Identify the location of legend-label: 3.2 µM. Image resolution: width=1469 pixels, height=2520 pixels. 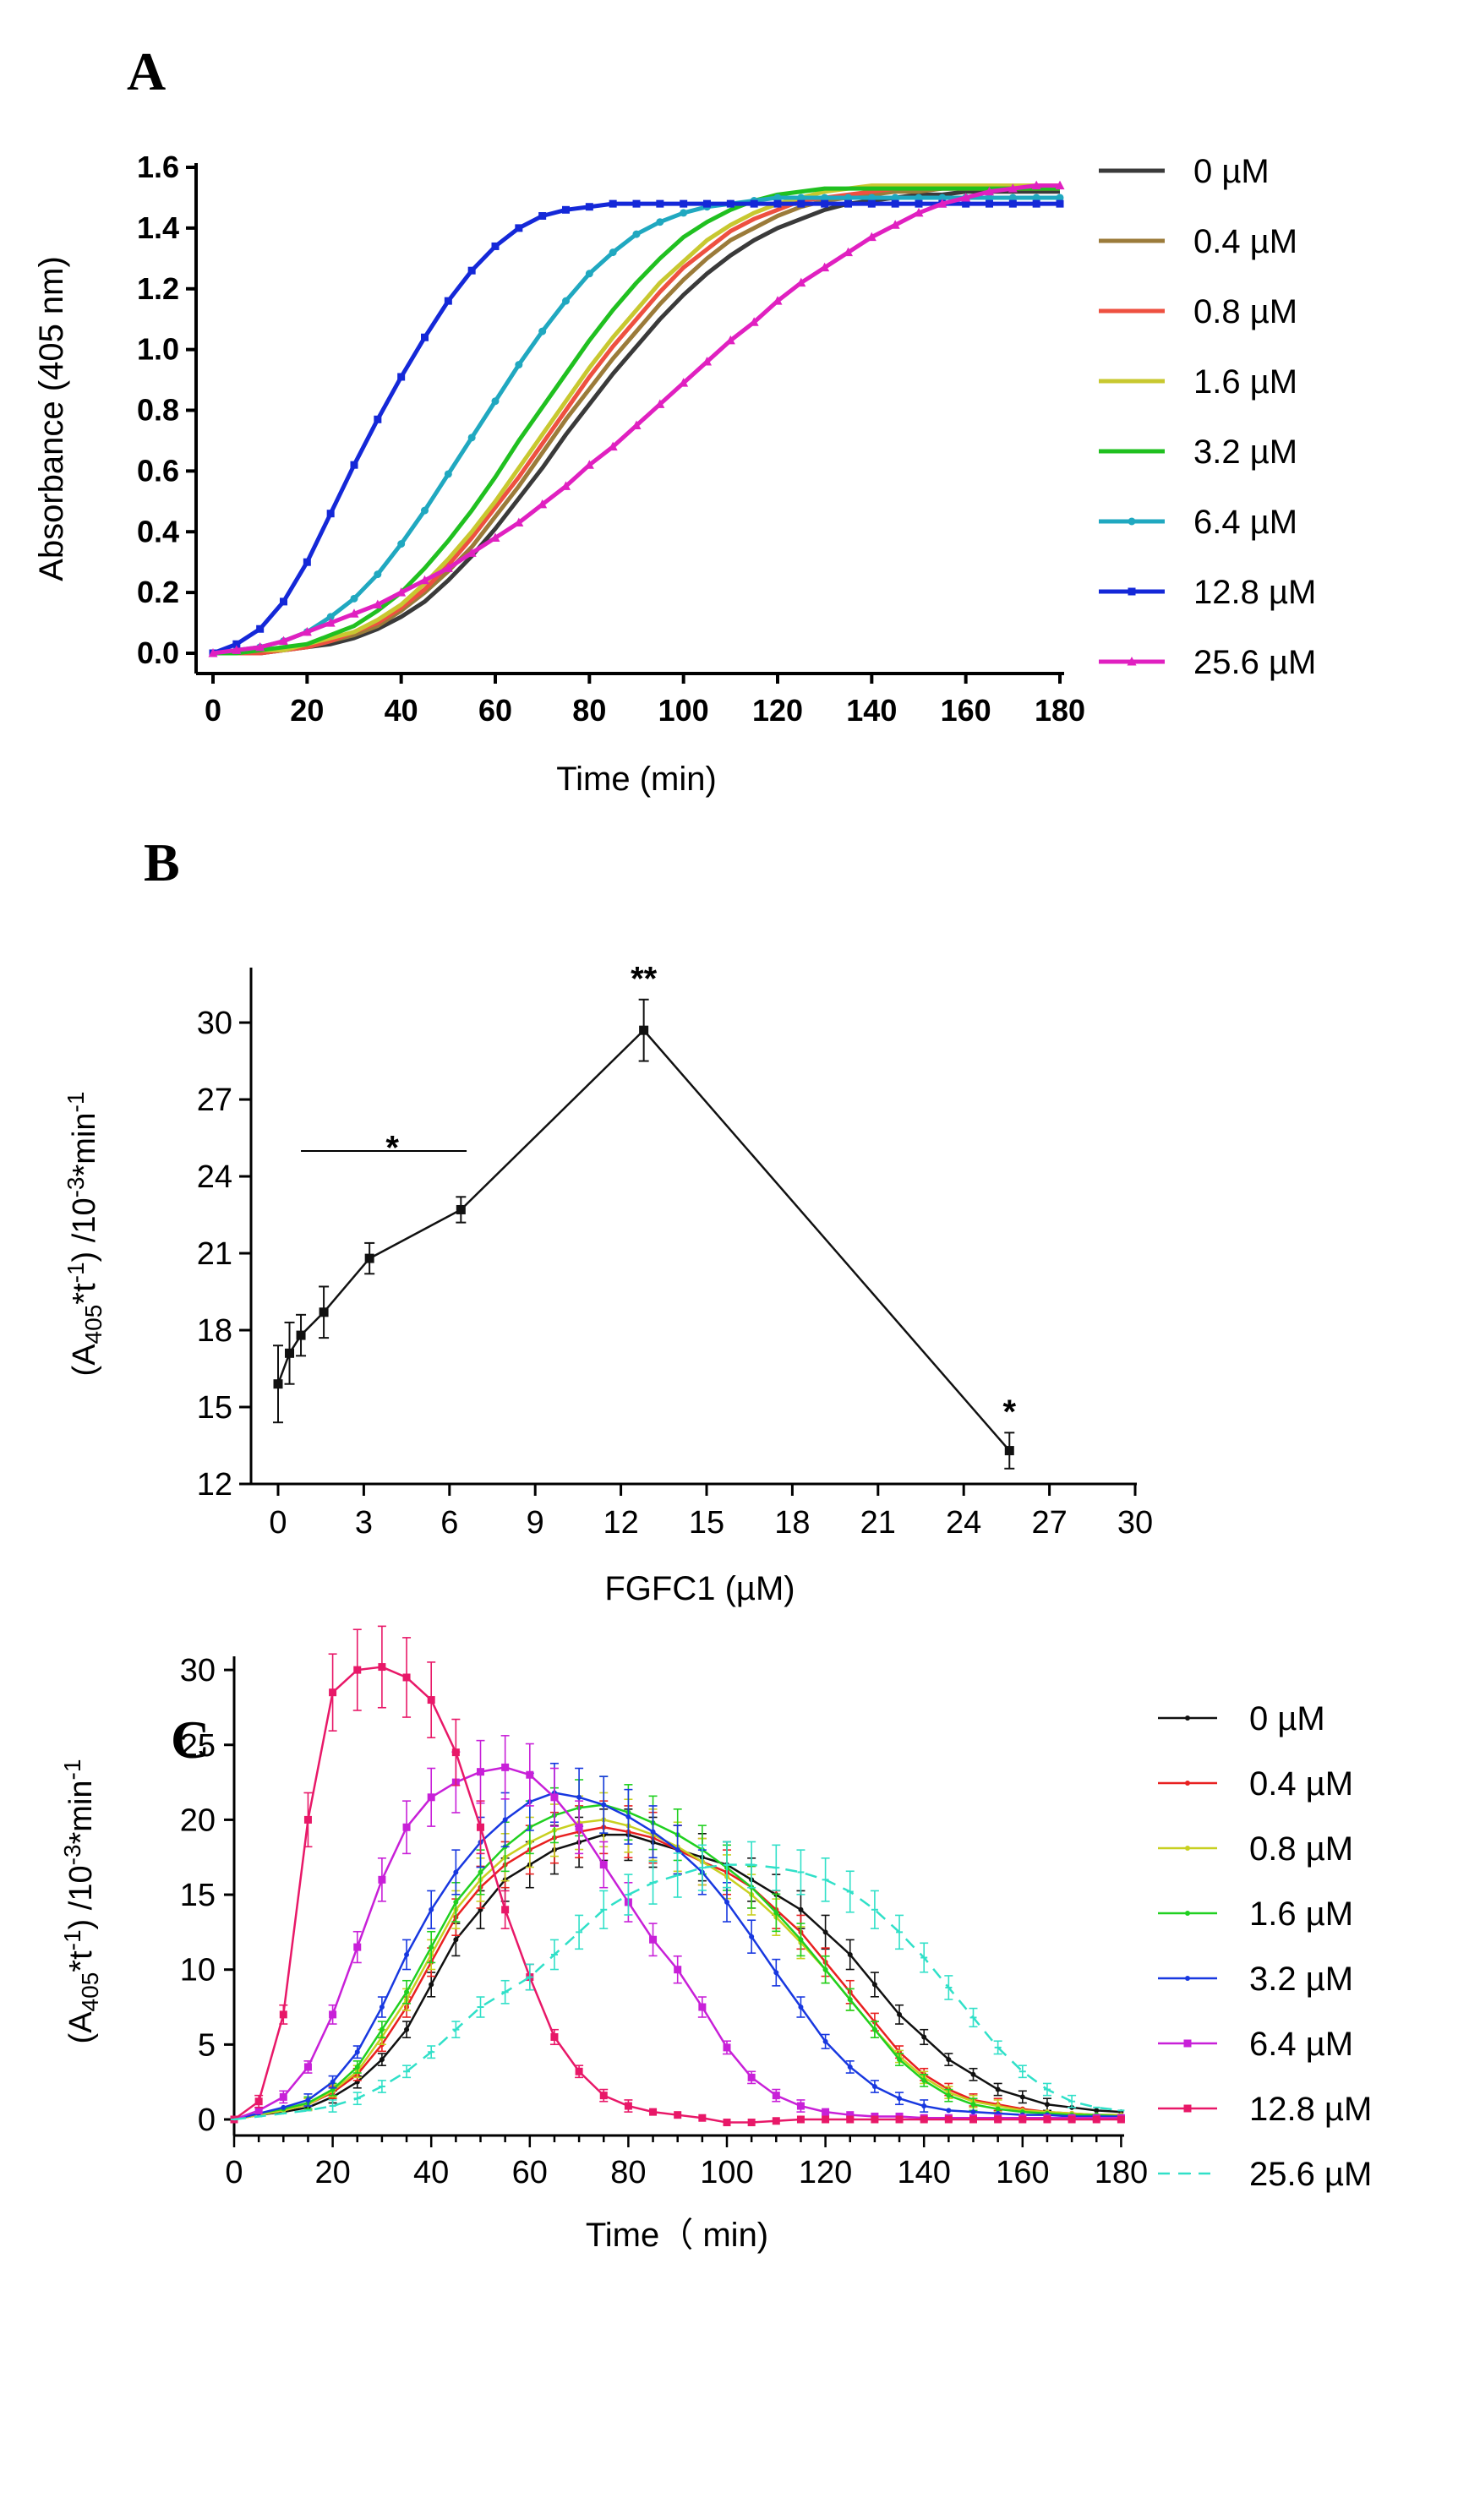
(1245, 452).